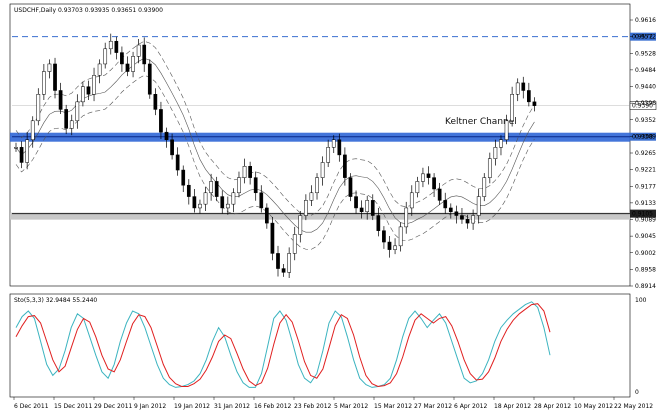  I want to click on price-tick-label: 0.9484, so click(645, 70).